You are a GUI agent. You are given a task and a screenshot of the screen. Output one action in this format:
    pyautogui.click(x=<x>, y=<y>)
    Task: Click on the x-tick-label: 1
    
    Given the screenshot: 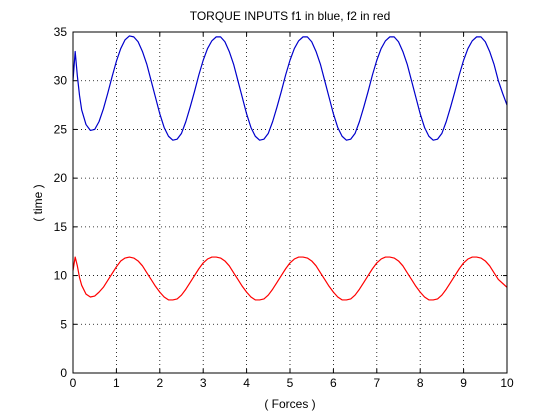 What is the action you would take?
    pyautogui.click(x=116, y=383)
    